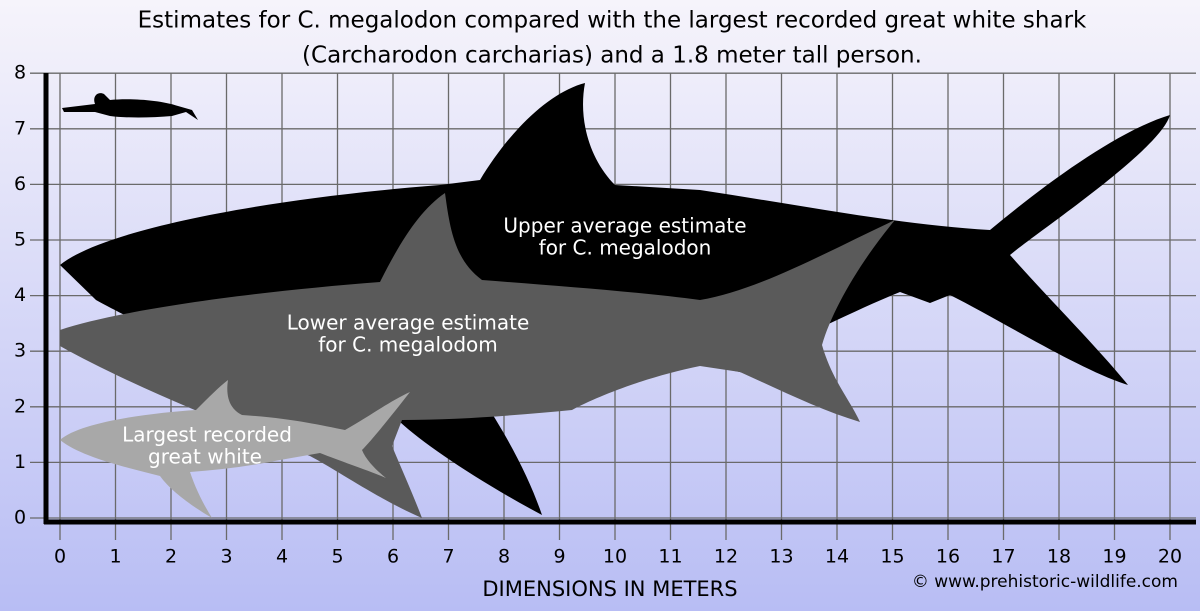 The height and width of the screenshot is (611, 1200). I want to click on x-tick-label: 7, so click(448, 557).